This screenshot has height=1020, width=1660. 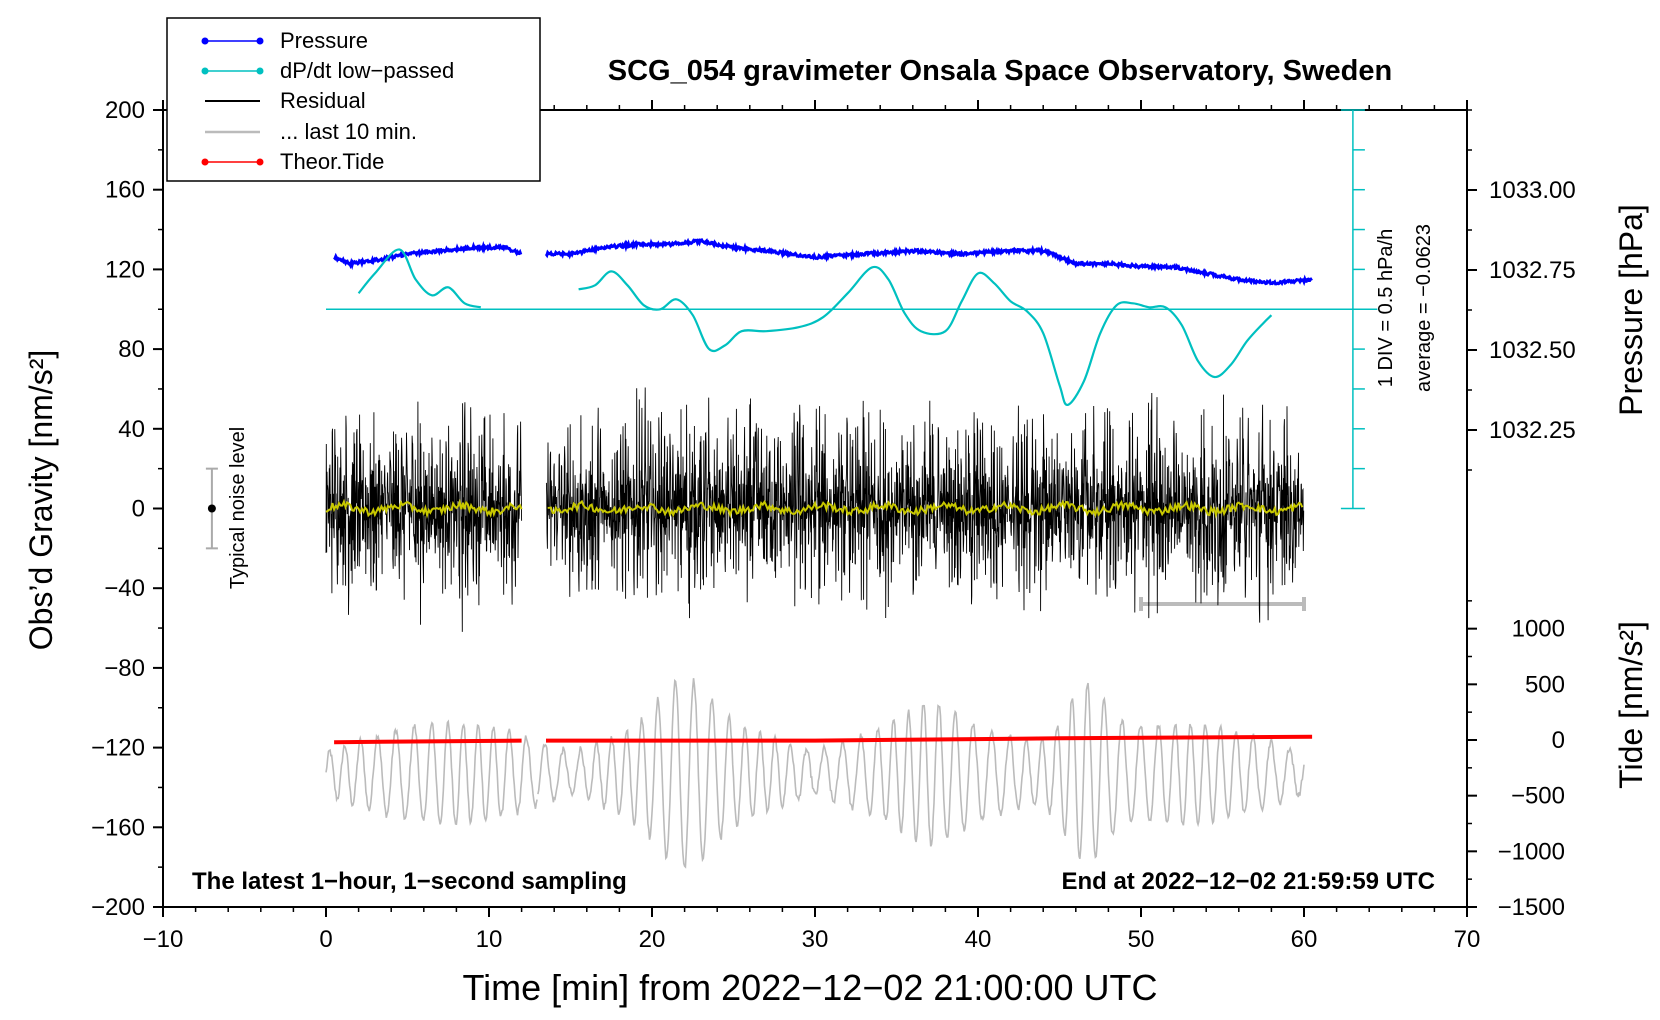 What do you see at coordinates (489, 939) in the screenshot?
I see `x-tick-label: 10` at bounding box center [489, 939].